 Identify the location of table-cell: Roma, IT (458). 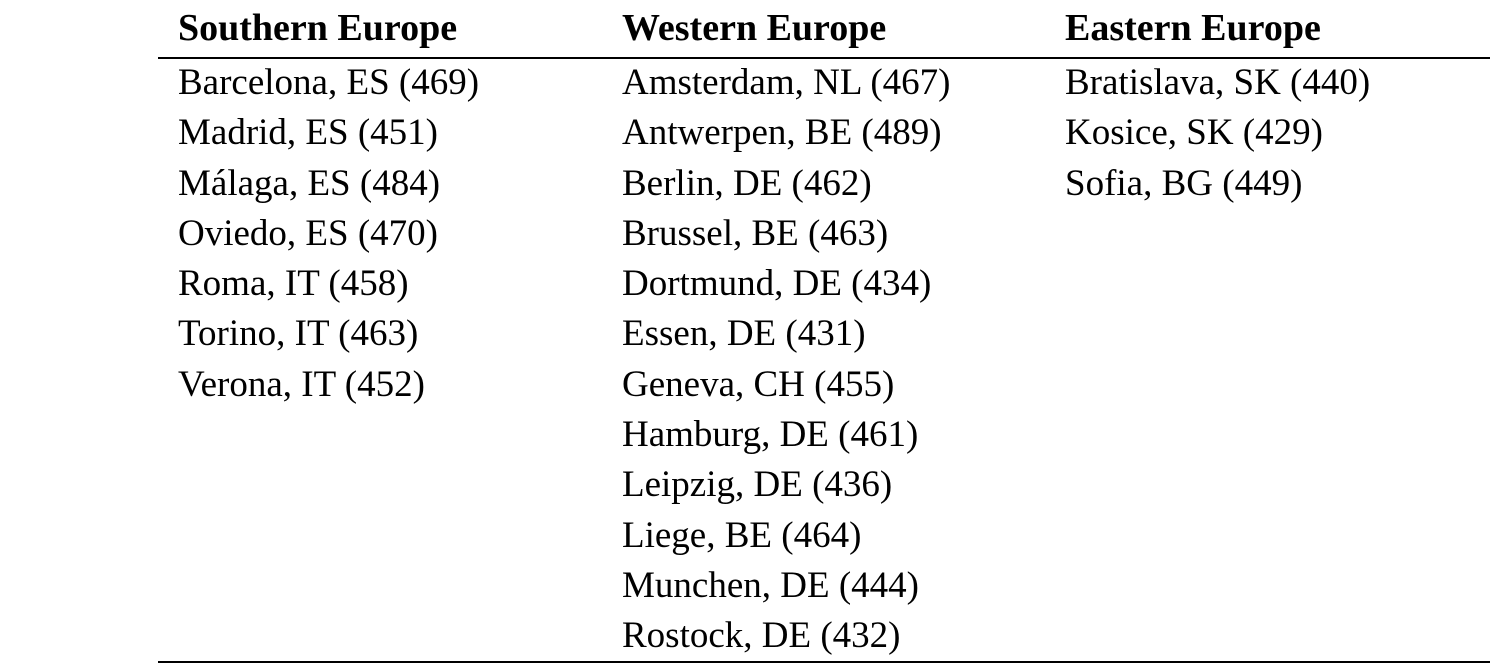
(293, 284).